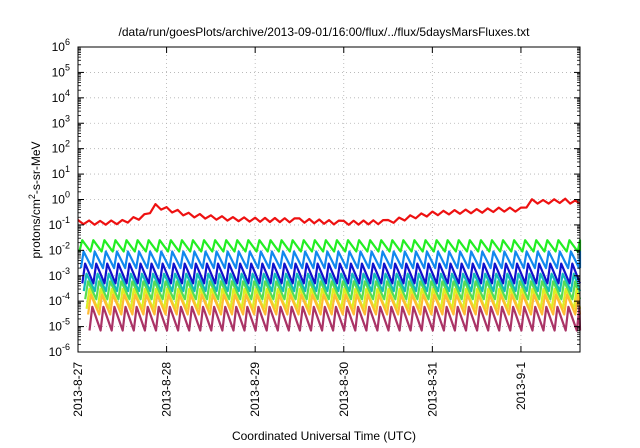  What do you see at coordinates (67, 93) in the screenshot?
I see `y-tick-label-exponent: 4` at bounding box center [67, 93].